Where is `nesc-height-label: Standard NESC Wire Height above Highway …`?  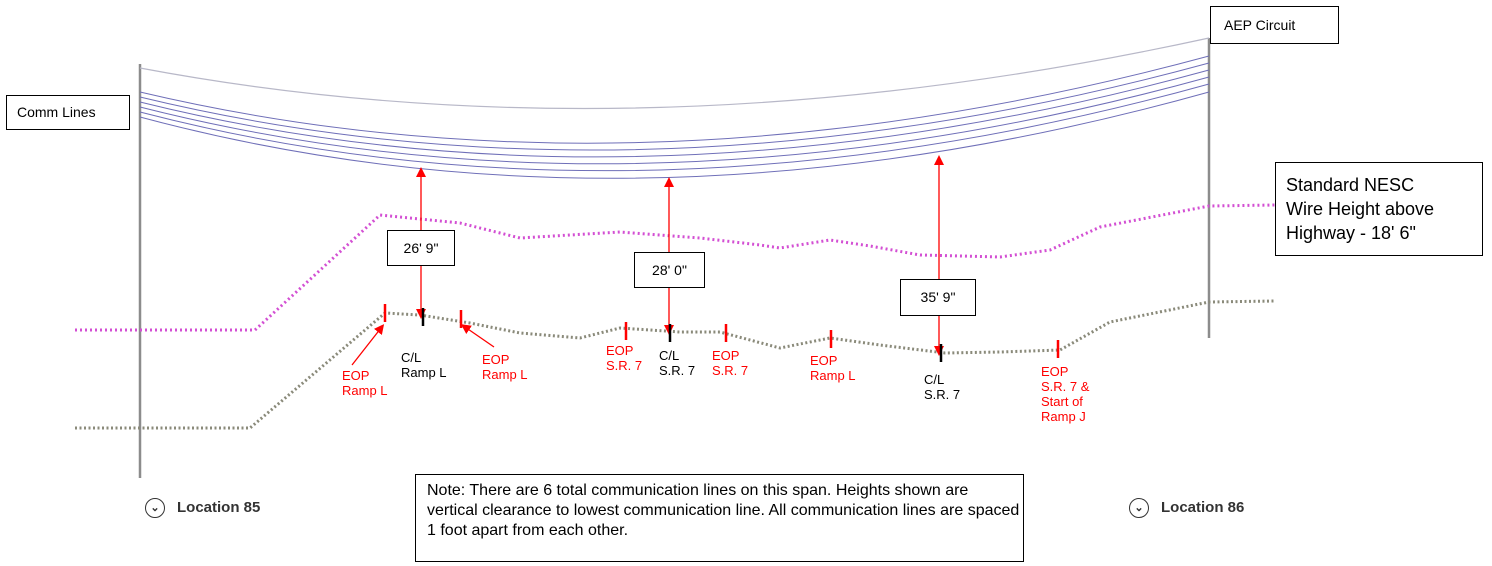
nesc-height-label: Standard NESC Wire Height above Highway … is located at coordinates (1379, 209).